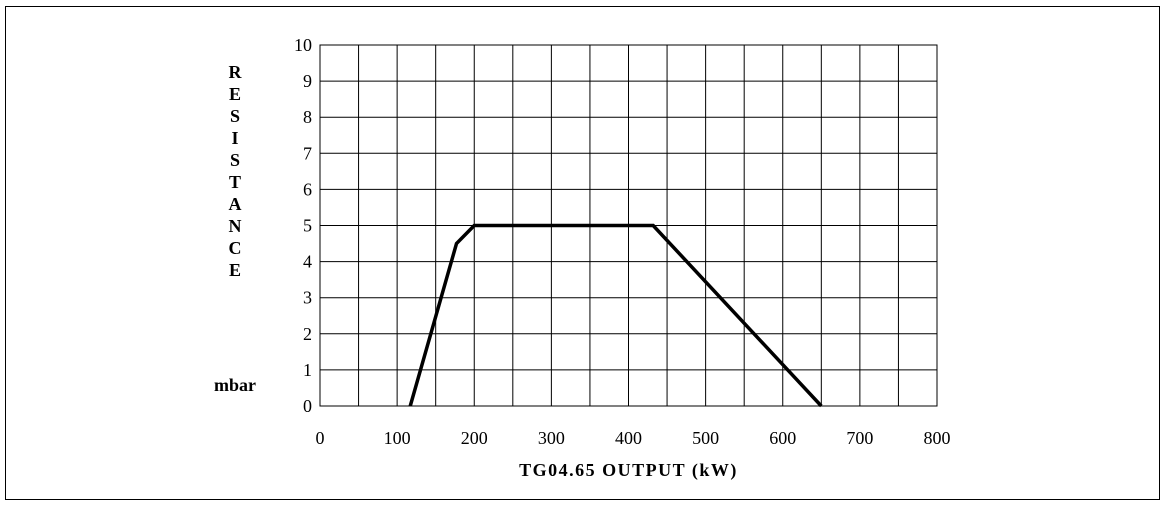 The height and width of the screenshot is (508, 1170). What do you see at coordinates (397, 438) in the screenshot?
I see `x-tick-label: 100` at bounding box center [397, 438].